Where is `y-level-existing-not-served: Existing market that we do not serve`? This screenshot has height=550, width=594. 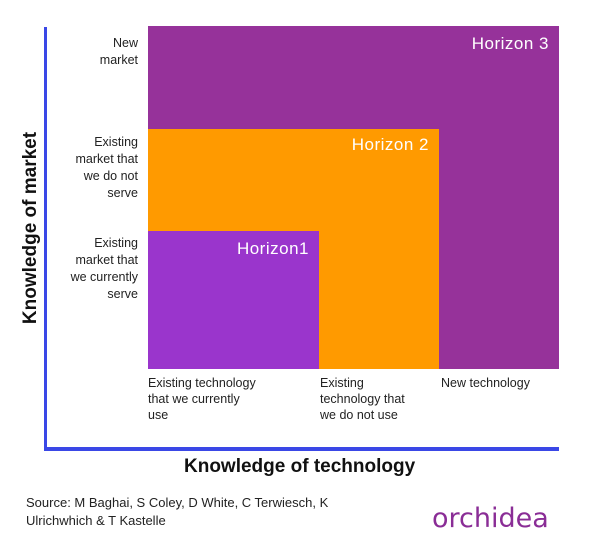
y-level-existing-not-served: Existing market that we do not serve is located at coordinates (106, 168).